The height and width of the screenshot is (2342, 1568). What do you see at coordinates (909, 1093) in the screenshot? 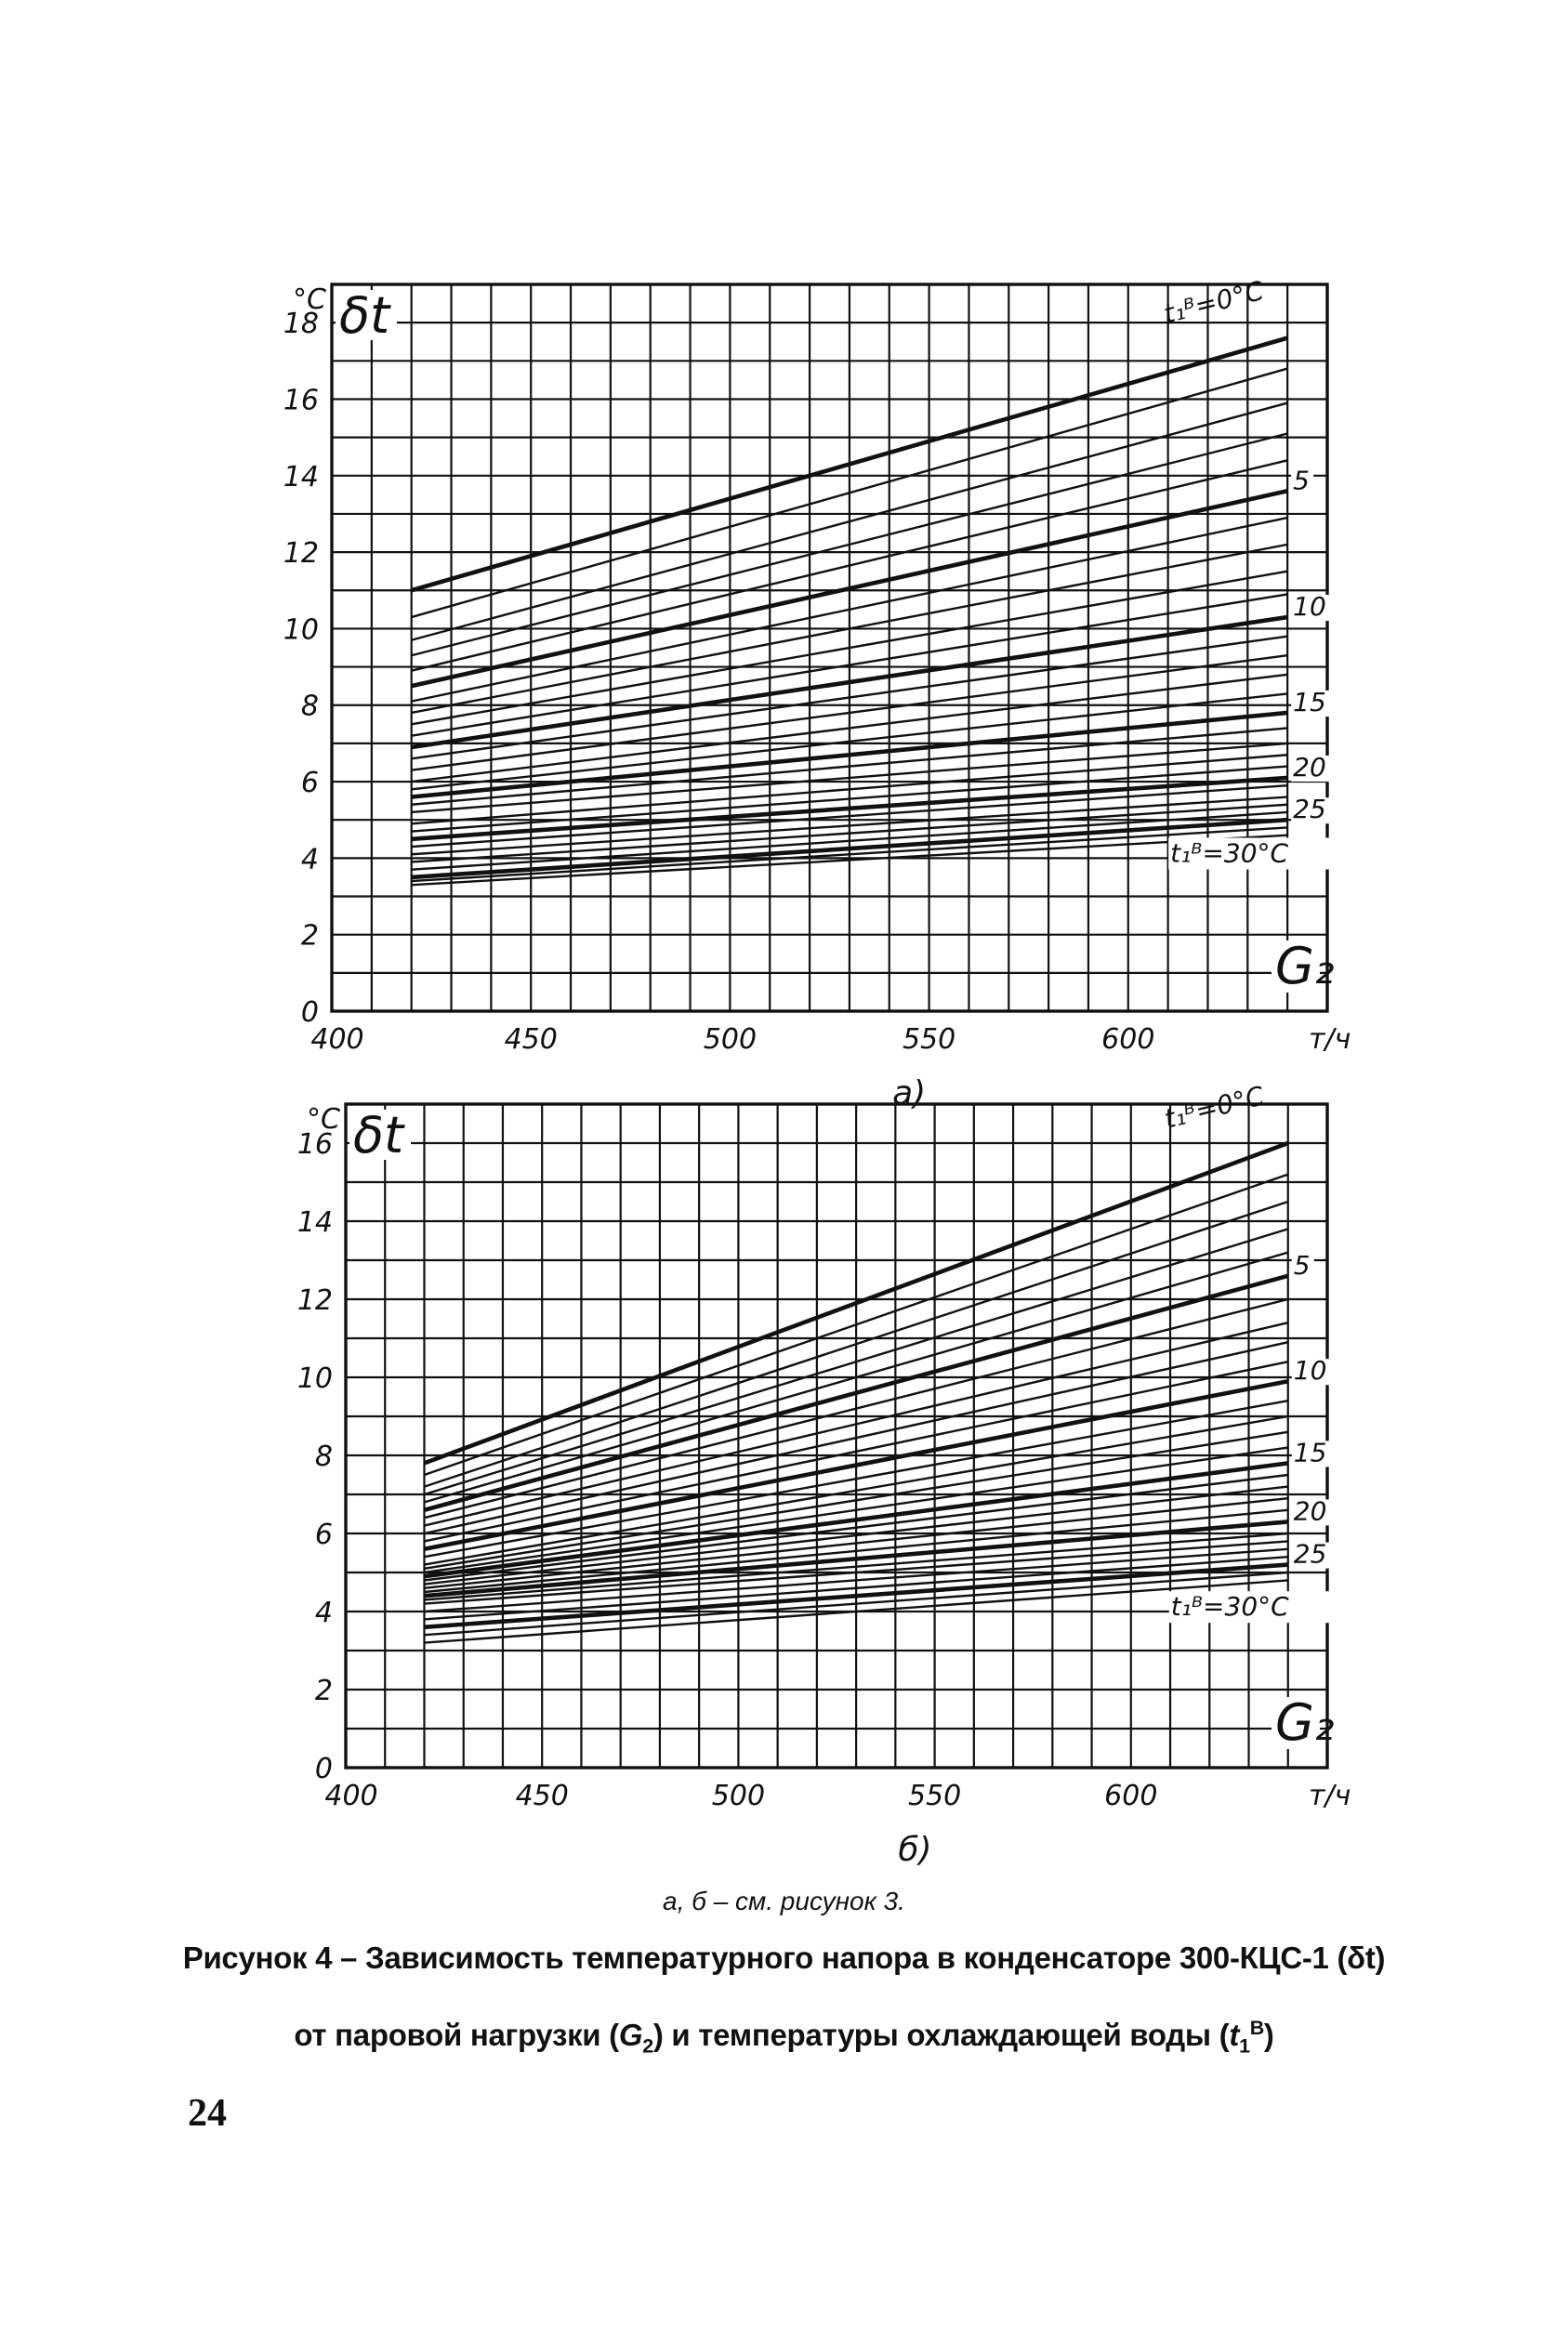
I see `panel-label: а)` at bounding box center [909, 1093].